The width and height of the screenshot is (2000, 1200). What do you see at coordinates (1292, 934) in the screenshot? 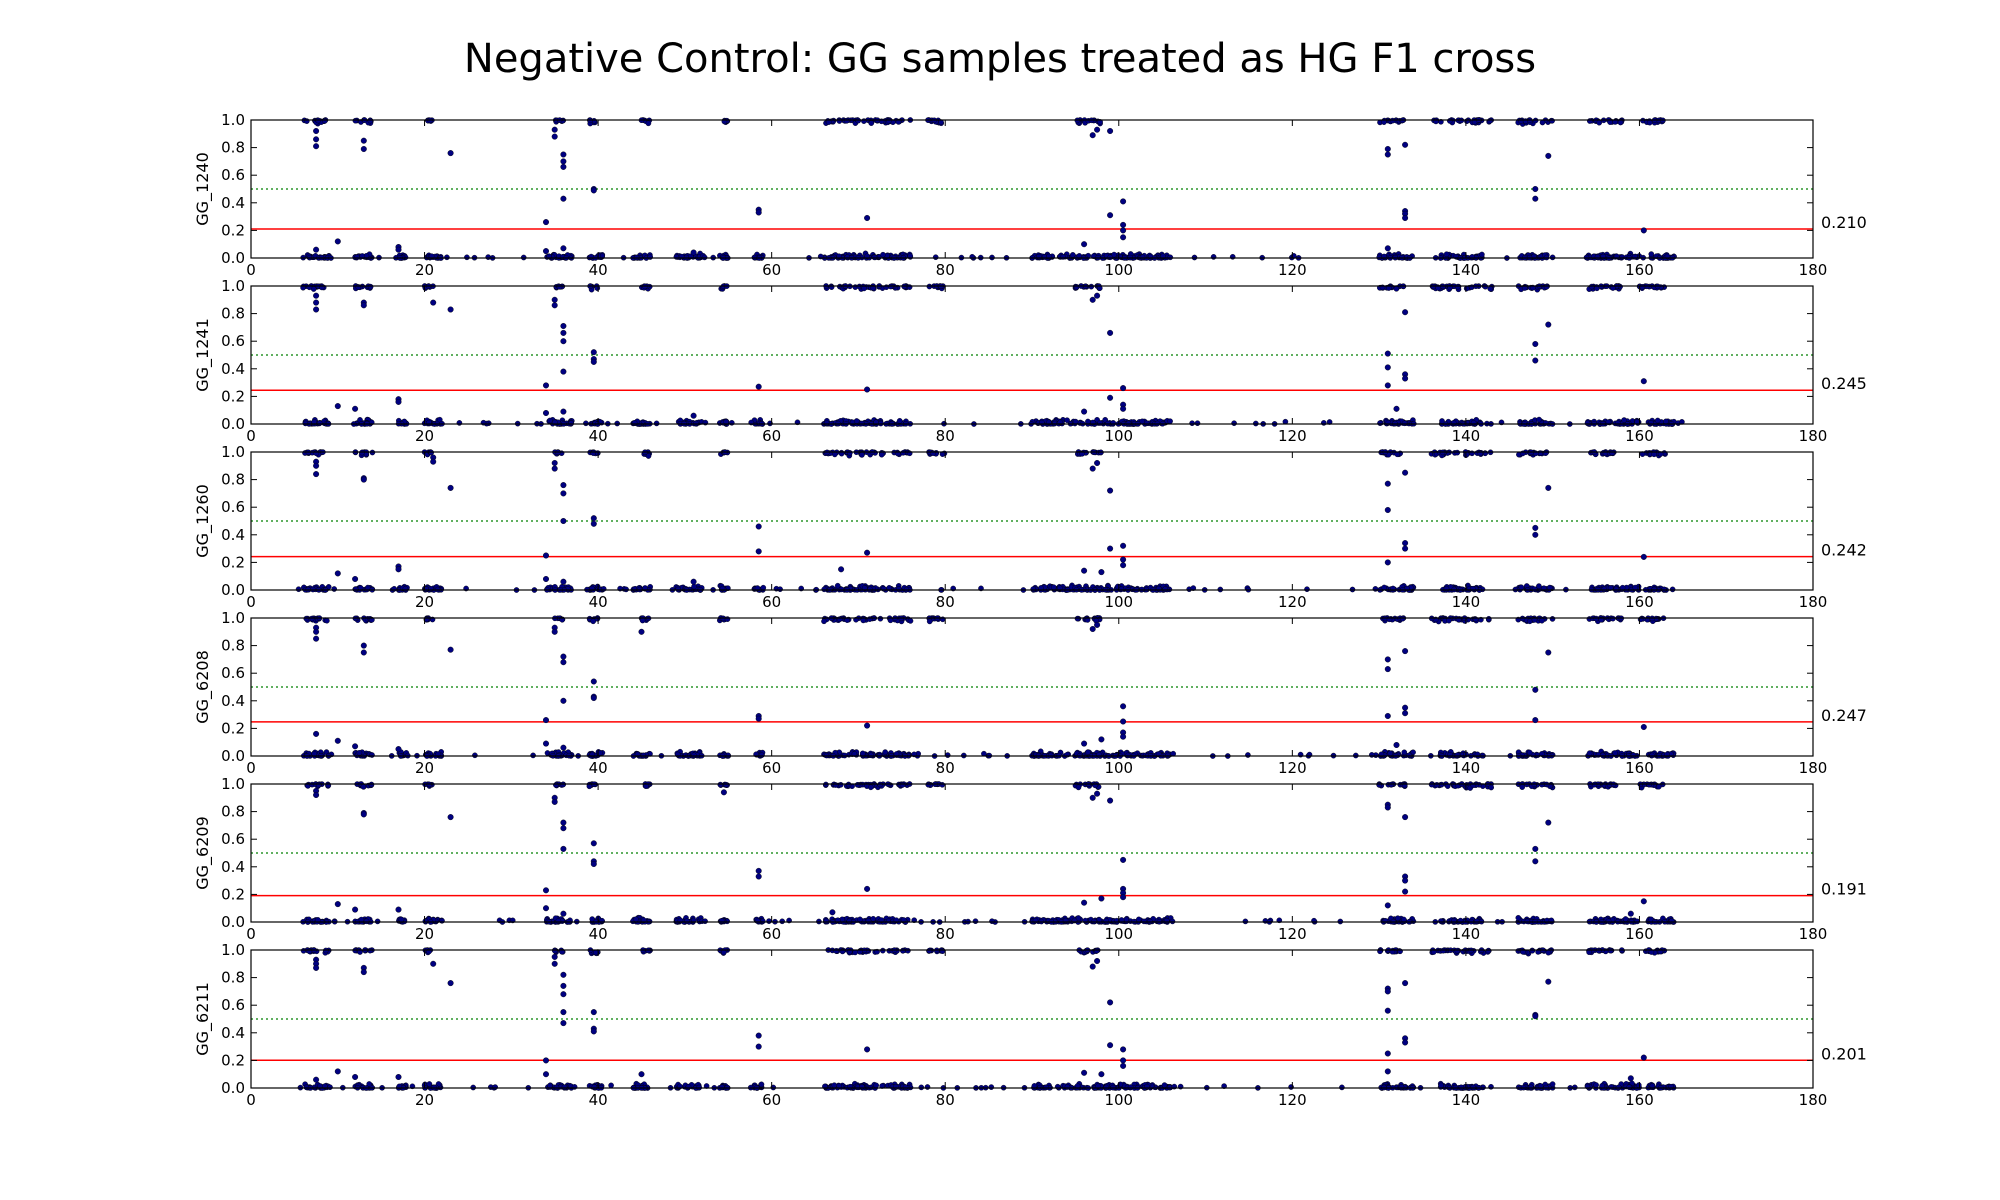
I see `x-tick-label: 120` at bounding box center [1292, 934].